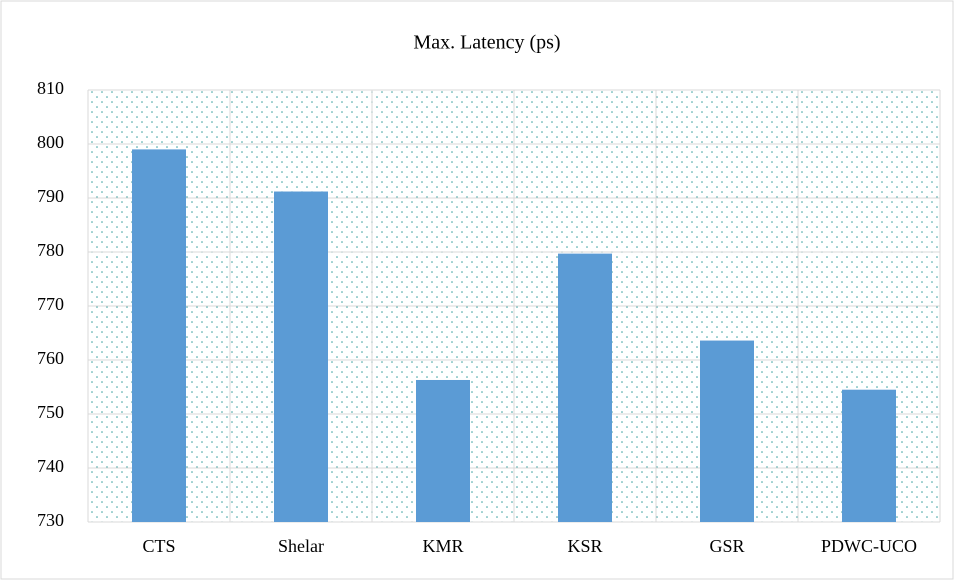 This screenshot has width=954, height=580. What do you see at coordinates (158, 546) in the screenshot?
I see `x-tick-label: CTS` at bounding box center [158, 546].